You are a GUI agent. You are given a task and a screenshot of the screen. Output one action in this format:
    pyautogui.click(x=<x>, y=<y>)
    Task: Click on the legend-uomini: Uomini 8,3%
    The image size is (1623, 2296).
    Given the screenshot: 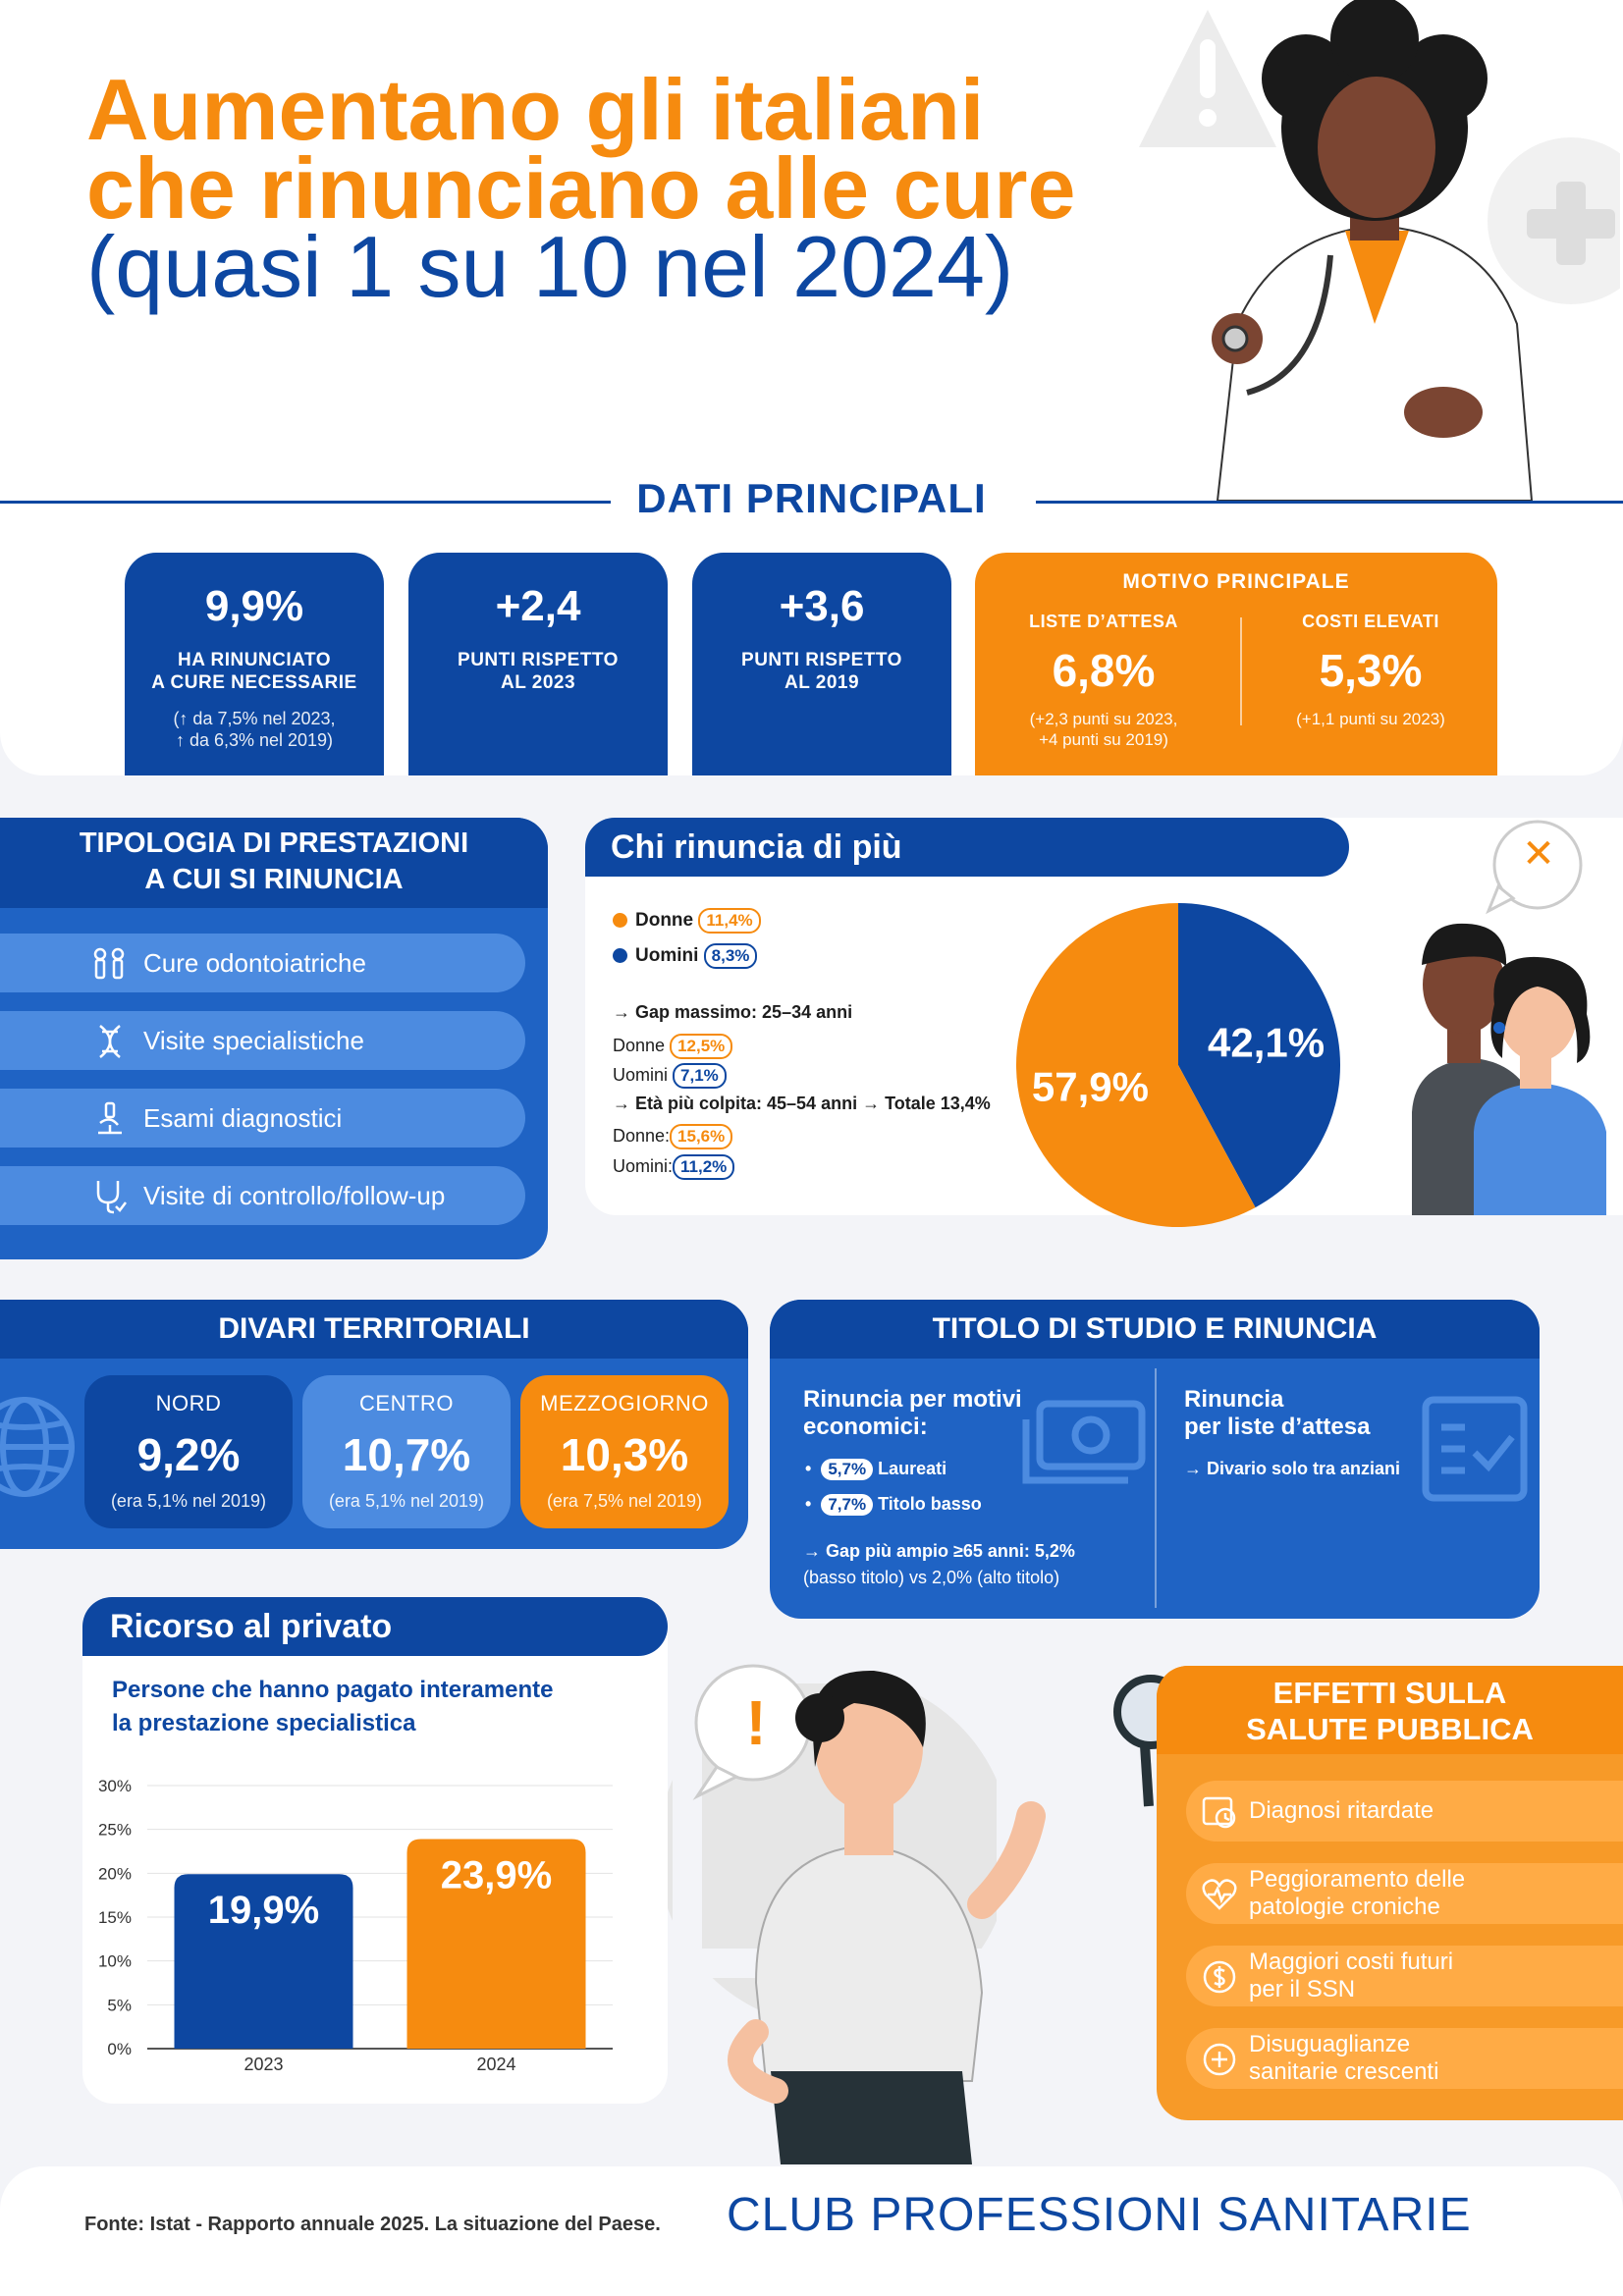 What is the action you would take?
    pyautogui.click(x=685, y=956)
    